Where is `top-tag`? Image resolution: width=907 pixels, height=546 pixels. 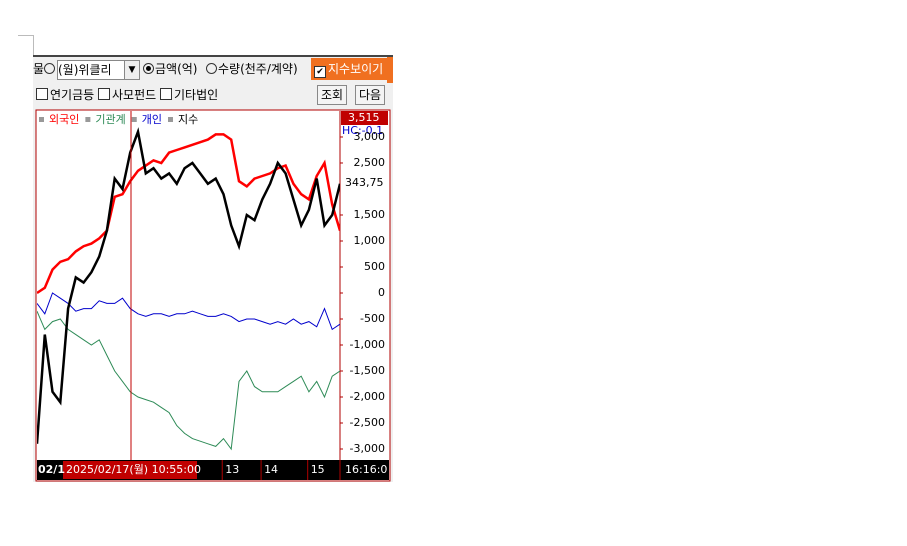
top-tag is located at coordinates (364, 118).